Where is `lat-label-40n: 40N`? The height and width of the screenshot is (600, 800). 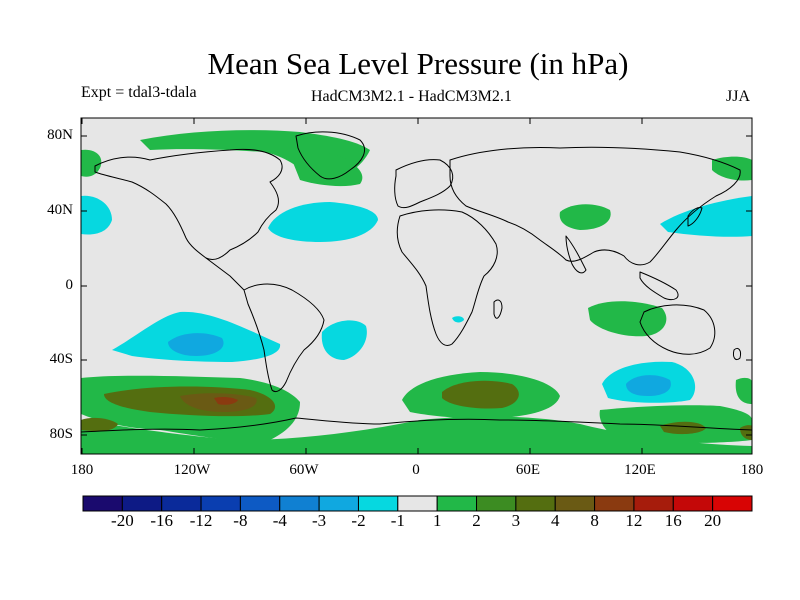
lat-label-40n: 40N is located at coordinates (60, 210).